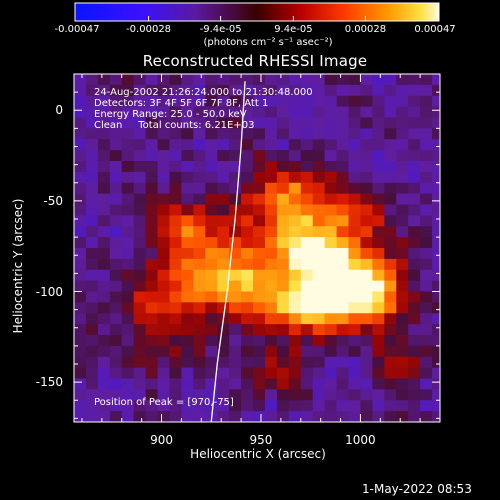  What do you see at coordinates (220, 29) in the screenshot?
I see `colorbar-tick-label: -9.4e-05` at bounding box center [220, 29].